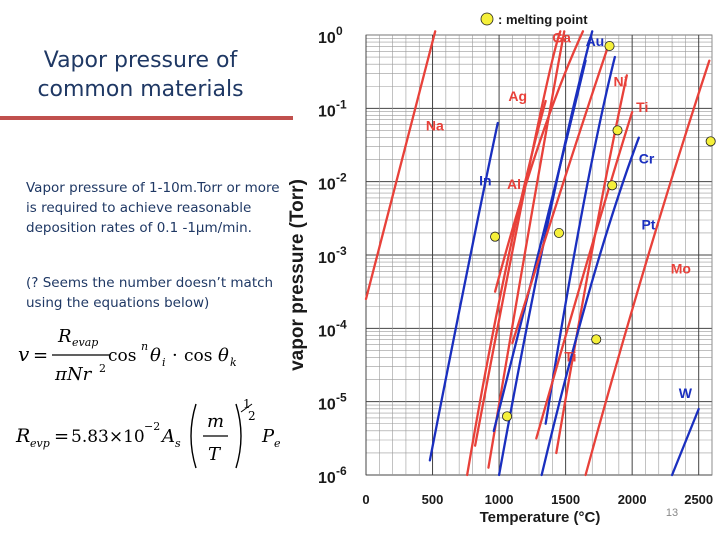 The image size is (720, 540). What do you see at coordinates (341, 471) in the screenshot?
I see `y-tick-exponent: -6` at bounding box center [341, 471].